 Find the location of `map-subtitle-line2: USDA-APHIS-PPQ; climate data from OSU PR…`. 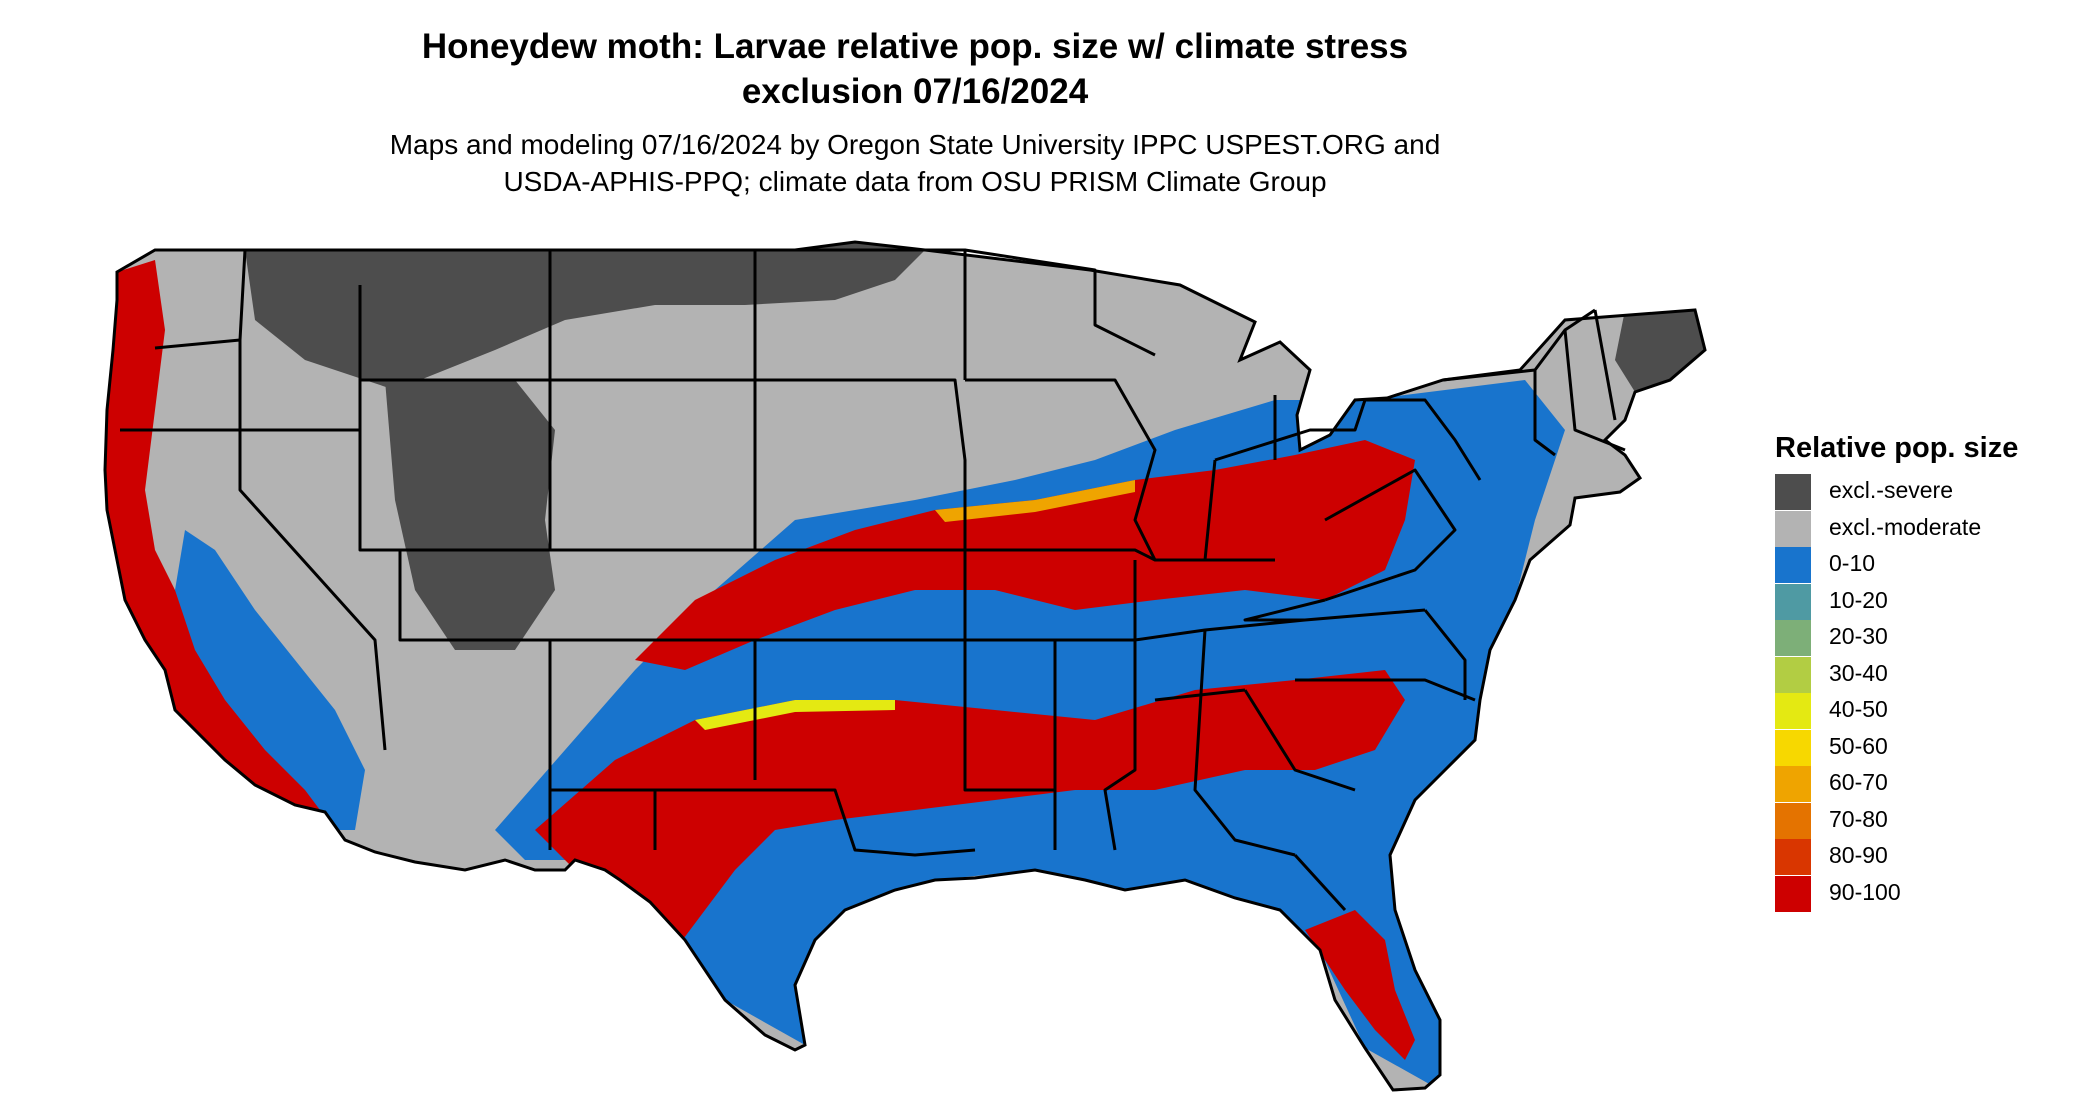

map-subtitle-line2: USDA-APHIS-PPQ; climate data from OSU PR… is located at coordinates (915, 181).